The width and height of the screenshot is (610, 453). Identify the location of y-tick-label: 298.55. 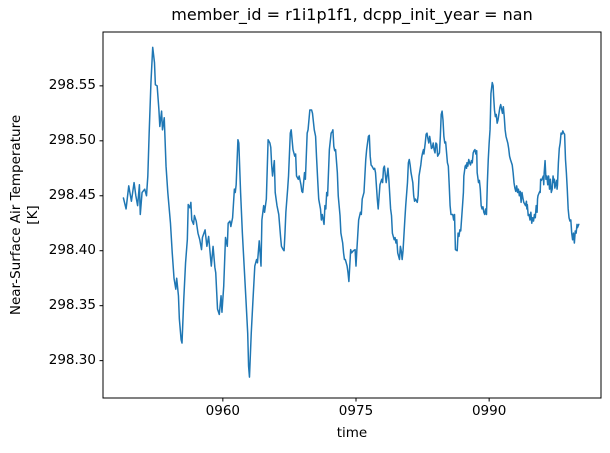
(72, 85).